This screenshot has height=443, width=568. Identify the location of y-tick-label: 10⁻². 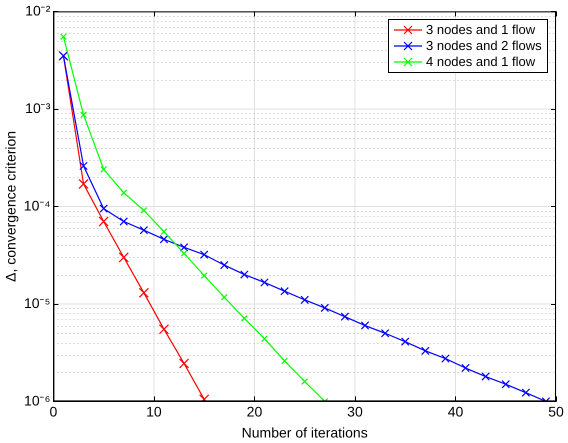
(38, 10).